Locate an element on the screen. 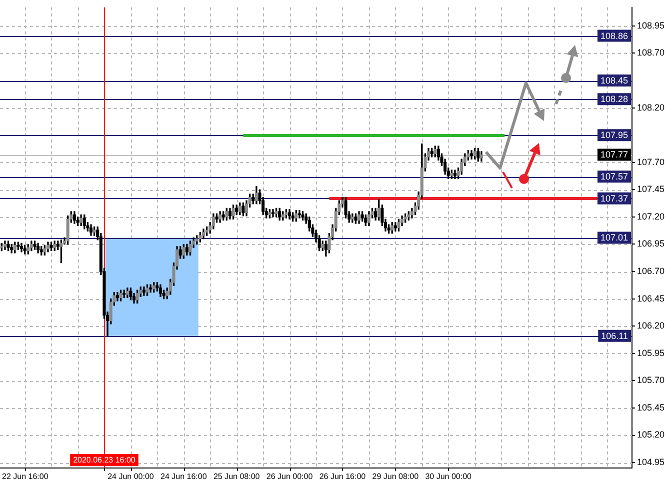 The width and height of the screenshot is (665, 485). ref-line-label: 107.37 is located at coordinates (614, 198).